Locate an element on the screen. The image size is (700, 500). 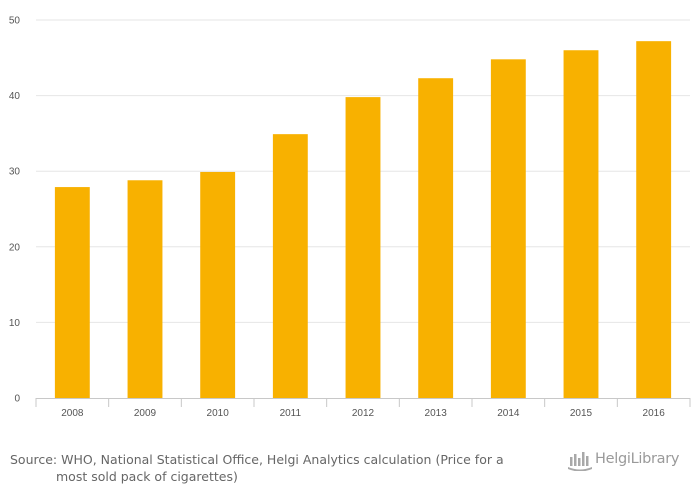
x-tick-label: 2011 is located at coordinates (291, 413).